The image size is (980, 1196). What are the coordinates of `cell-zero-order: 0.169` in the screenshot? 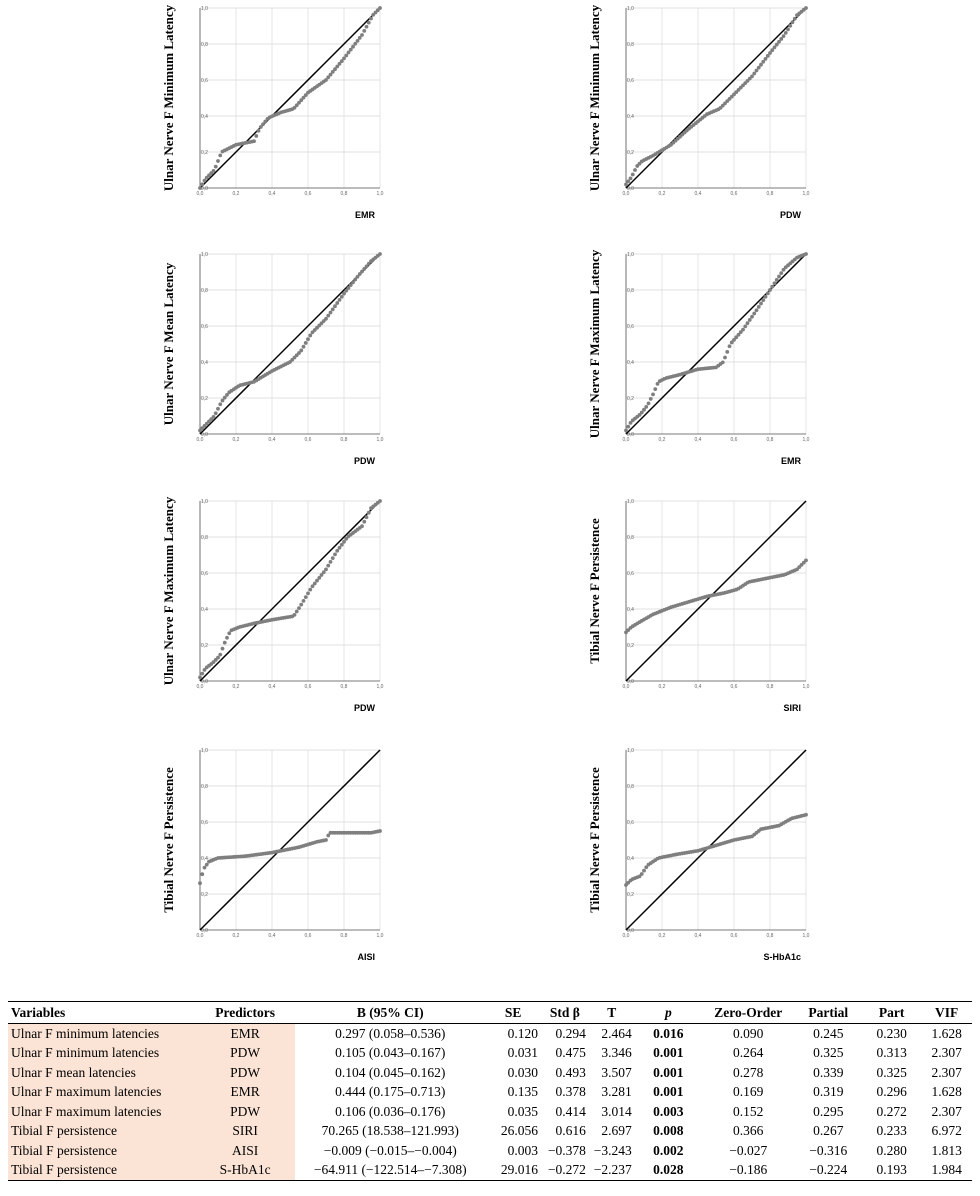 It's located at (748, 1092).